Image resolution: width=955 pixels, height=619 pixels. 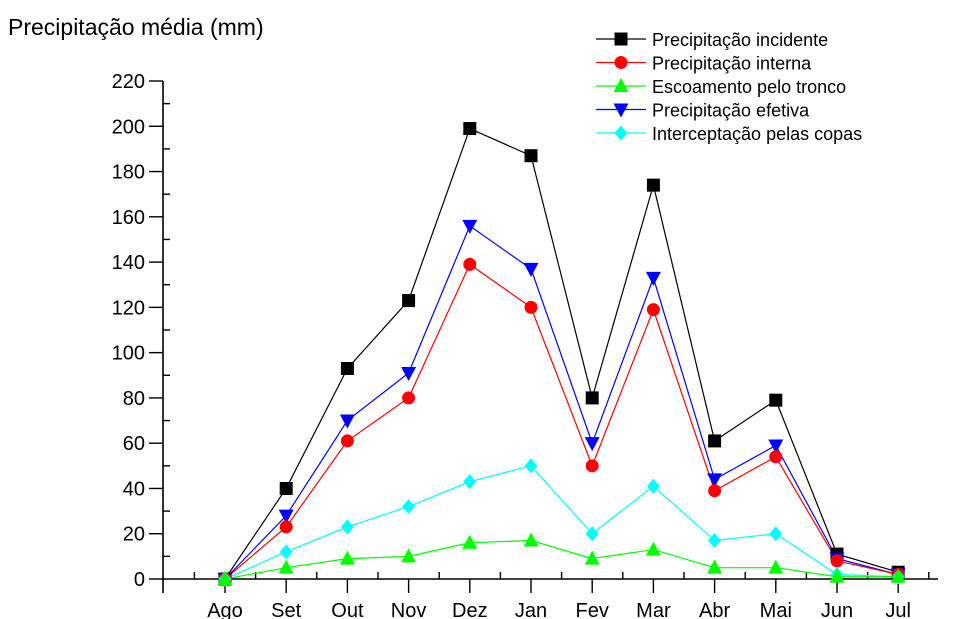 I want to click on x-tick-label: Abr, so click(x=714, y=609).